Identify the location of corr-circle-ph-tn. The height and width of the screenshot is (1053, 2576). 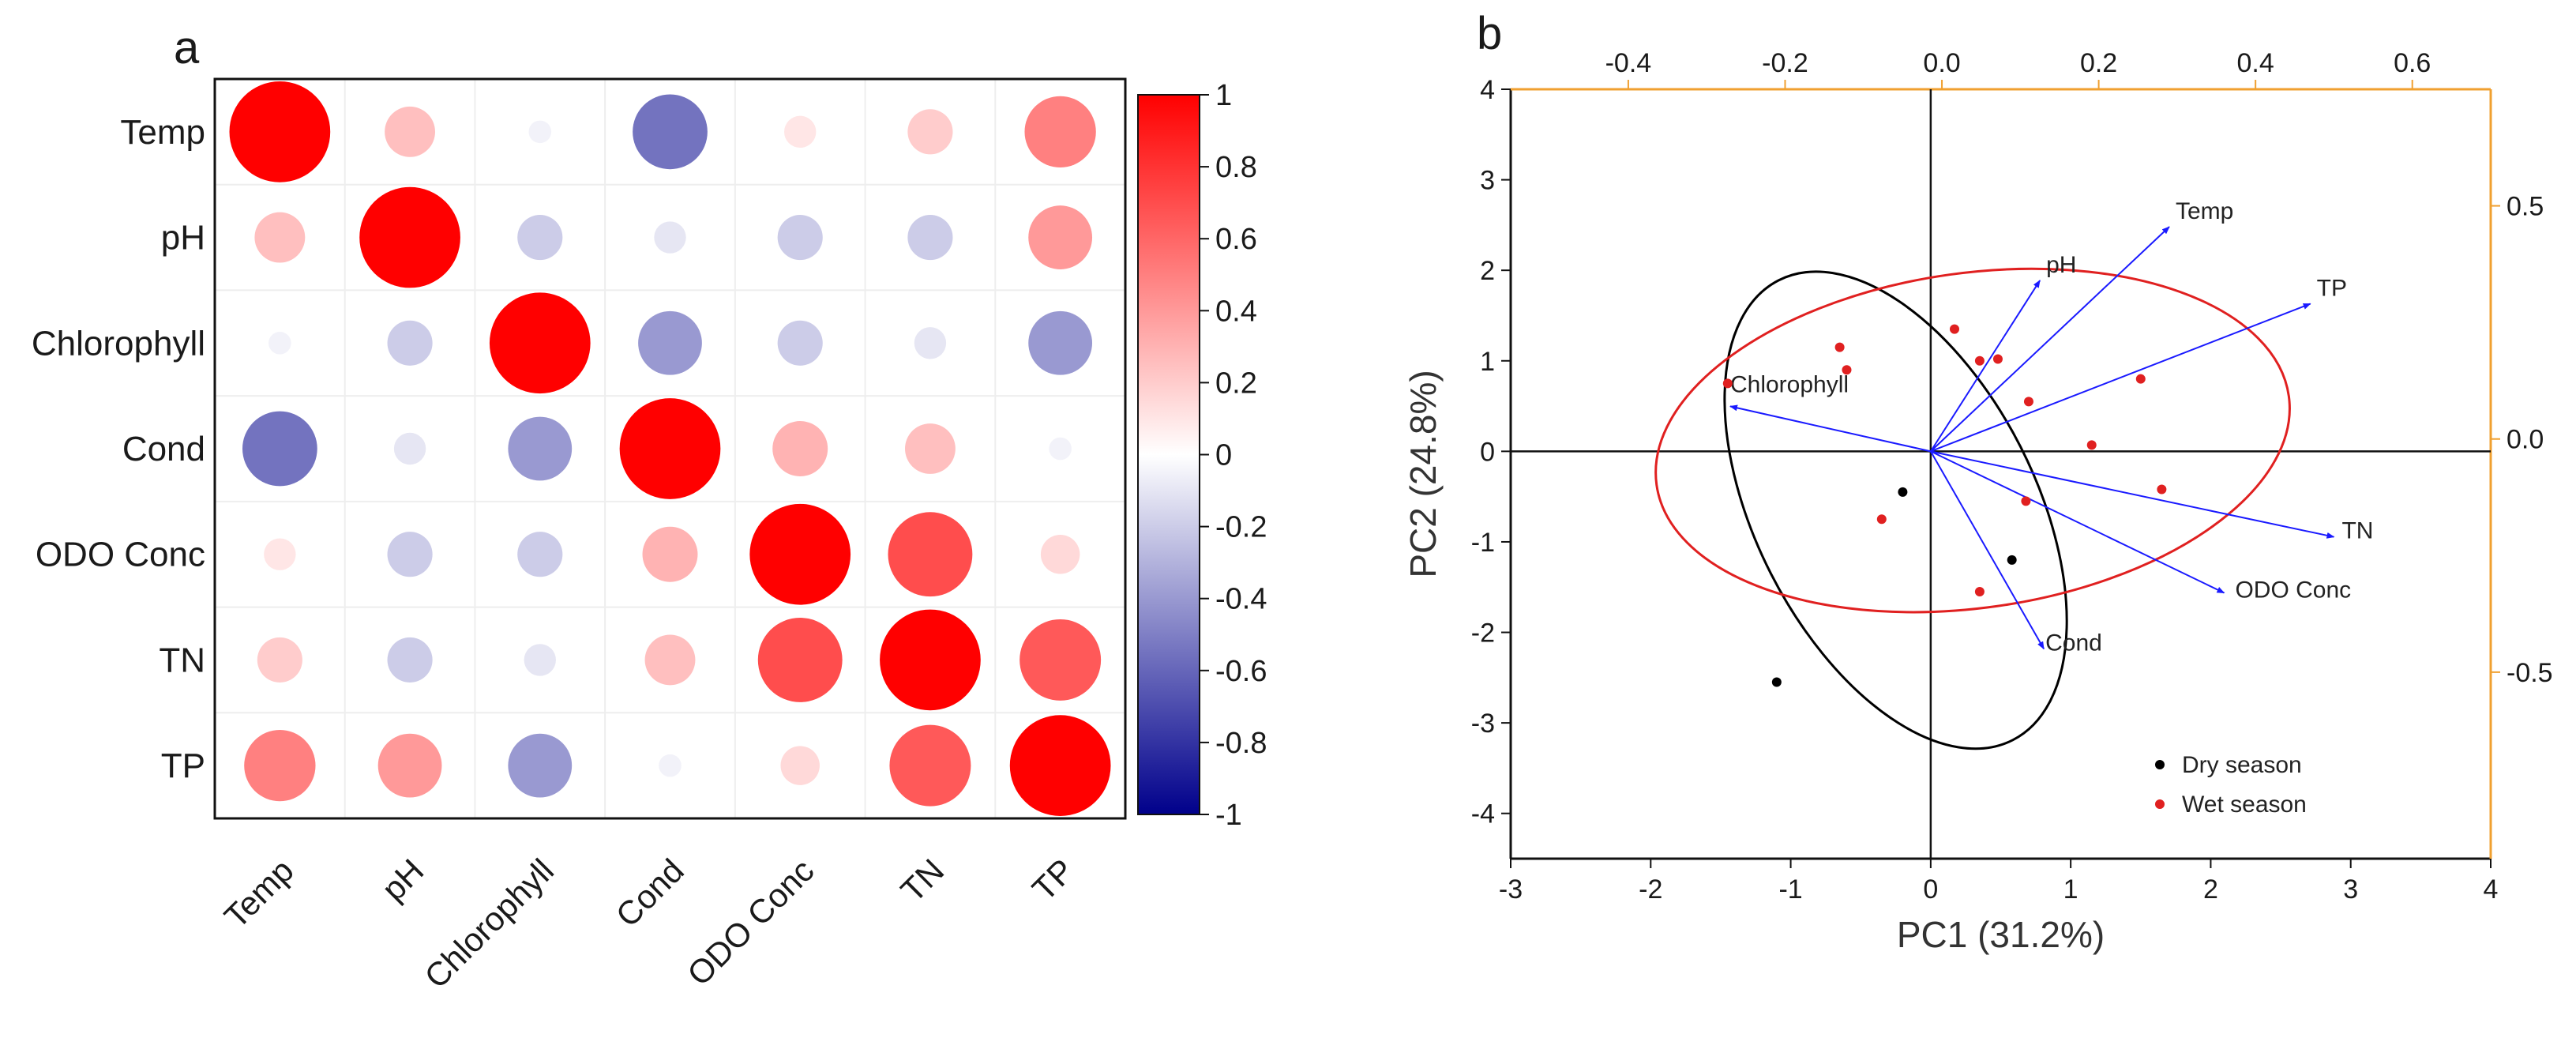
(930, 238).